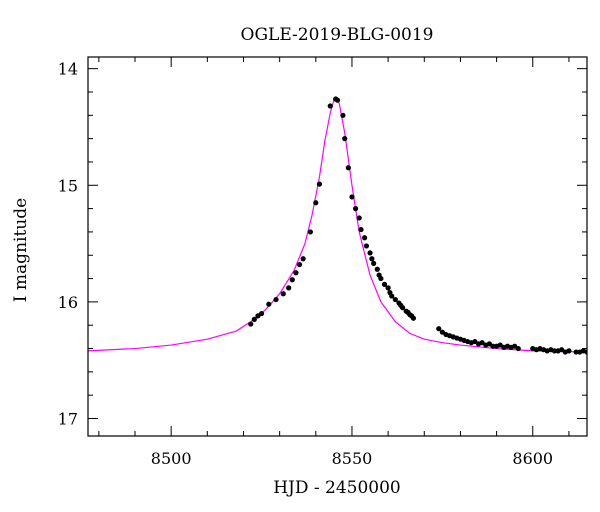  I want to click on y-tick-label: 15, so click(68, 185).